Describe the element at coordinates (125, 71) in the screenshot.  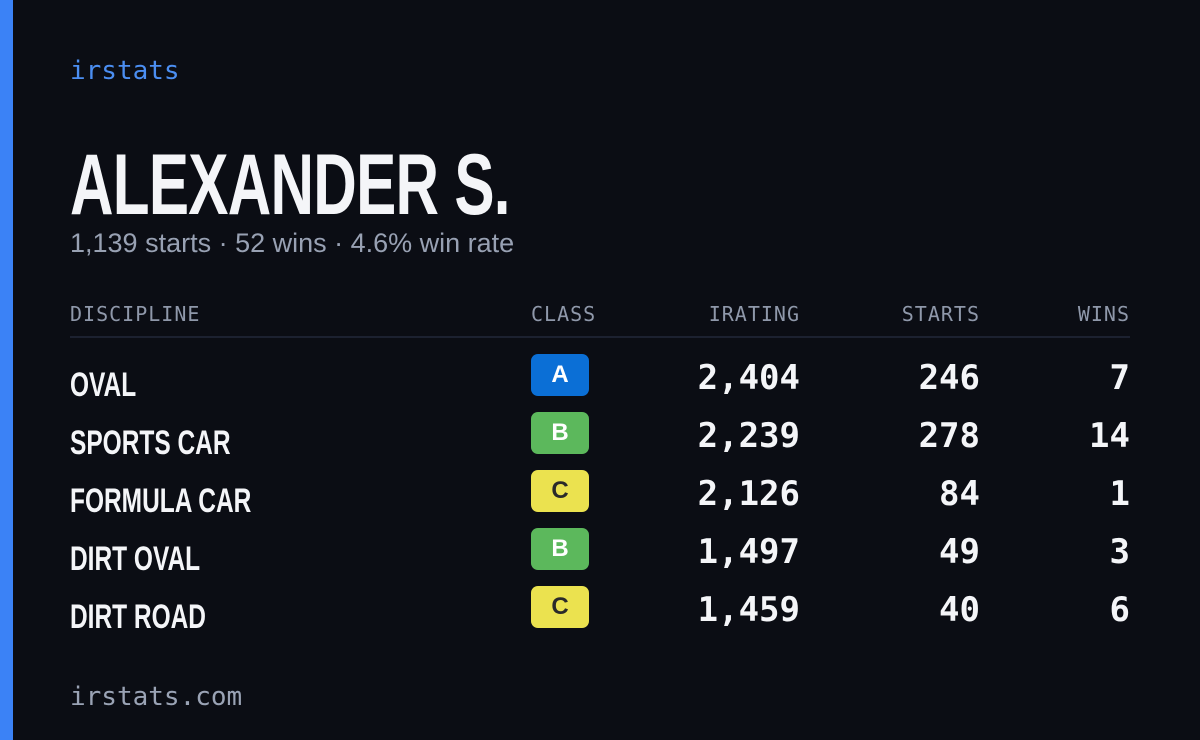
I see `brand: irstats` at that location.